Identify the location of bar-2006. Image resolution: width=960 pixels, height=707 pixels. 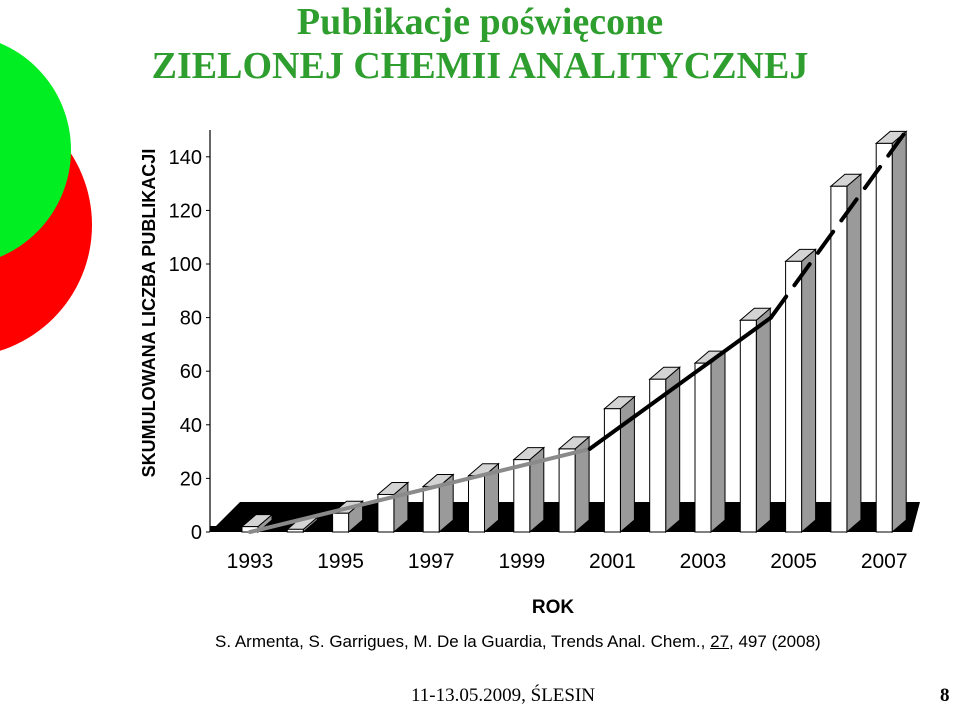
(846, 353).